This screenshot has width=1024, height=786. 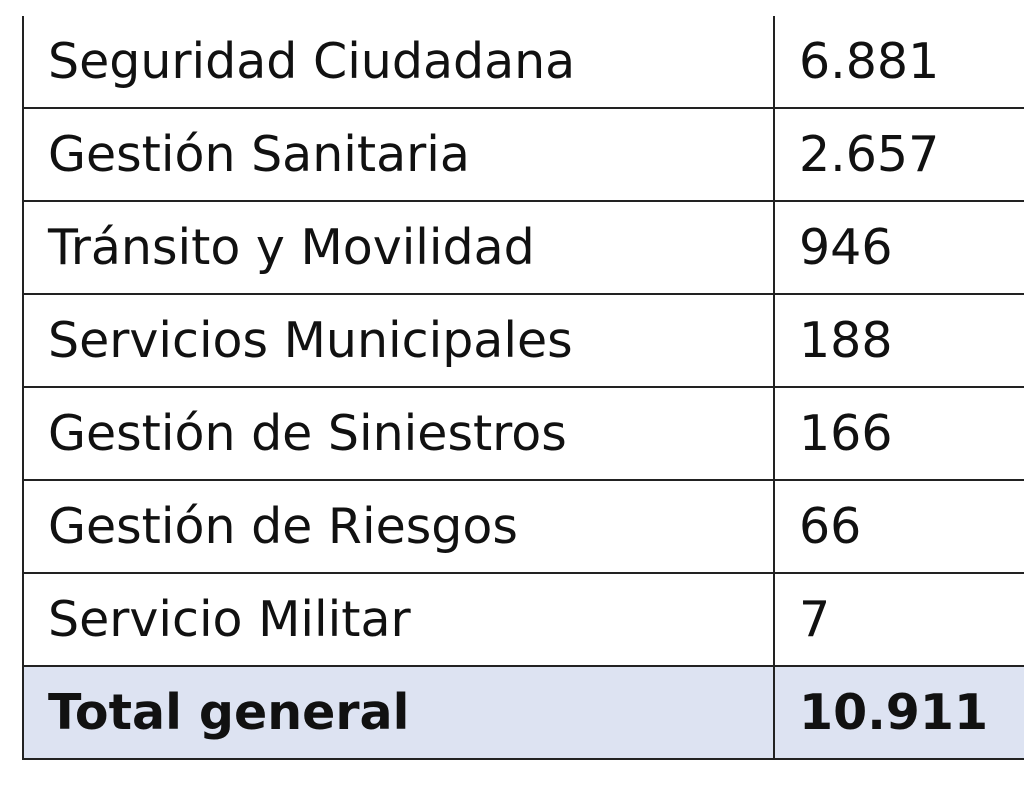 I want to click on row-label: Gestión Sanitaria, so click(x=398, y=155).